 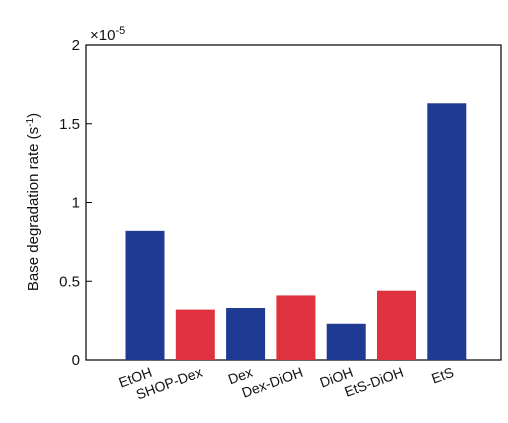 I want to click on bar-dex-dioh, so click(x=296, y=327).